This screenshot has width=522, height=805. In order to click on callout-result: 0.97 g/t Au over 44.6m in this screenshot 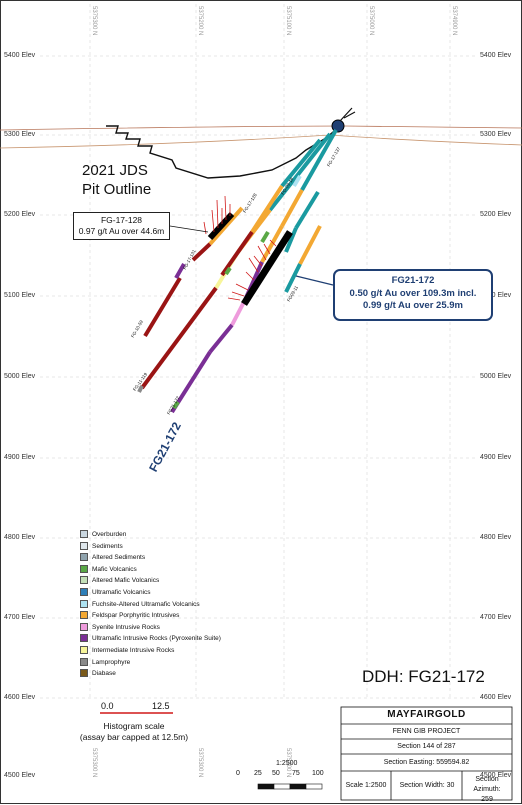, I will do `click(121, 231)`.